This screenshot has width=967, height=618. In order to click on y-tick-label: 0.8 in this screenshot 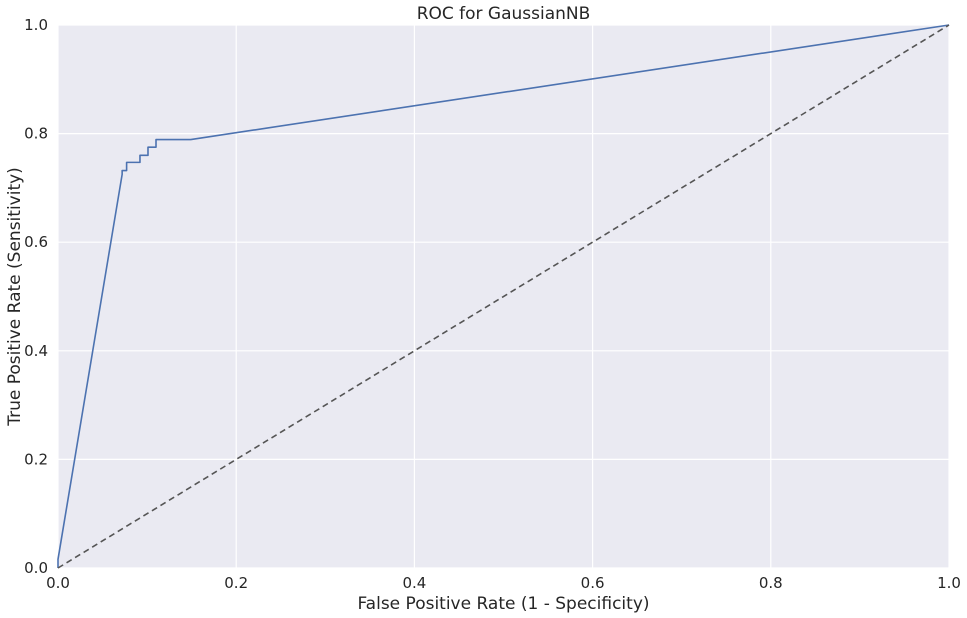, I will do `click(36, 134)`.